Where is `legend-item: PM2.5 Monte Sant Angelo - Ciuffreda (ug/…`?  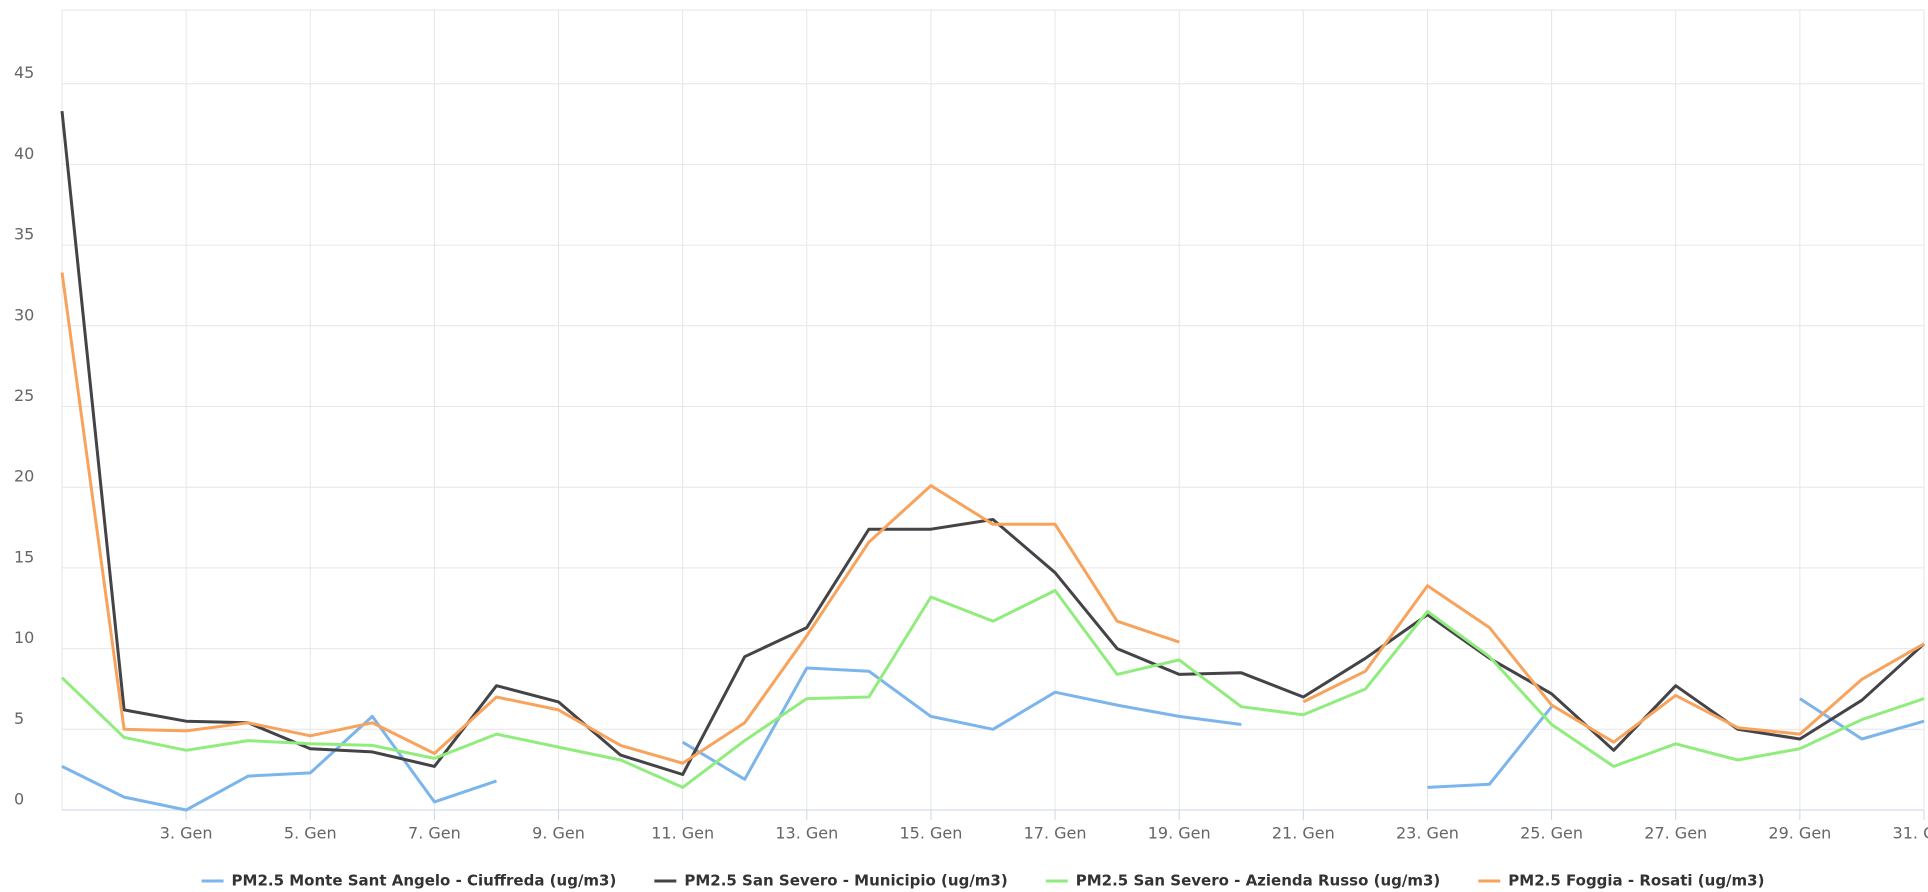
legend-item: PM2.5 Monte Sant Angelo - Ciuffreda (ug/… is located at coordinates (409, 881).